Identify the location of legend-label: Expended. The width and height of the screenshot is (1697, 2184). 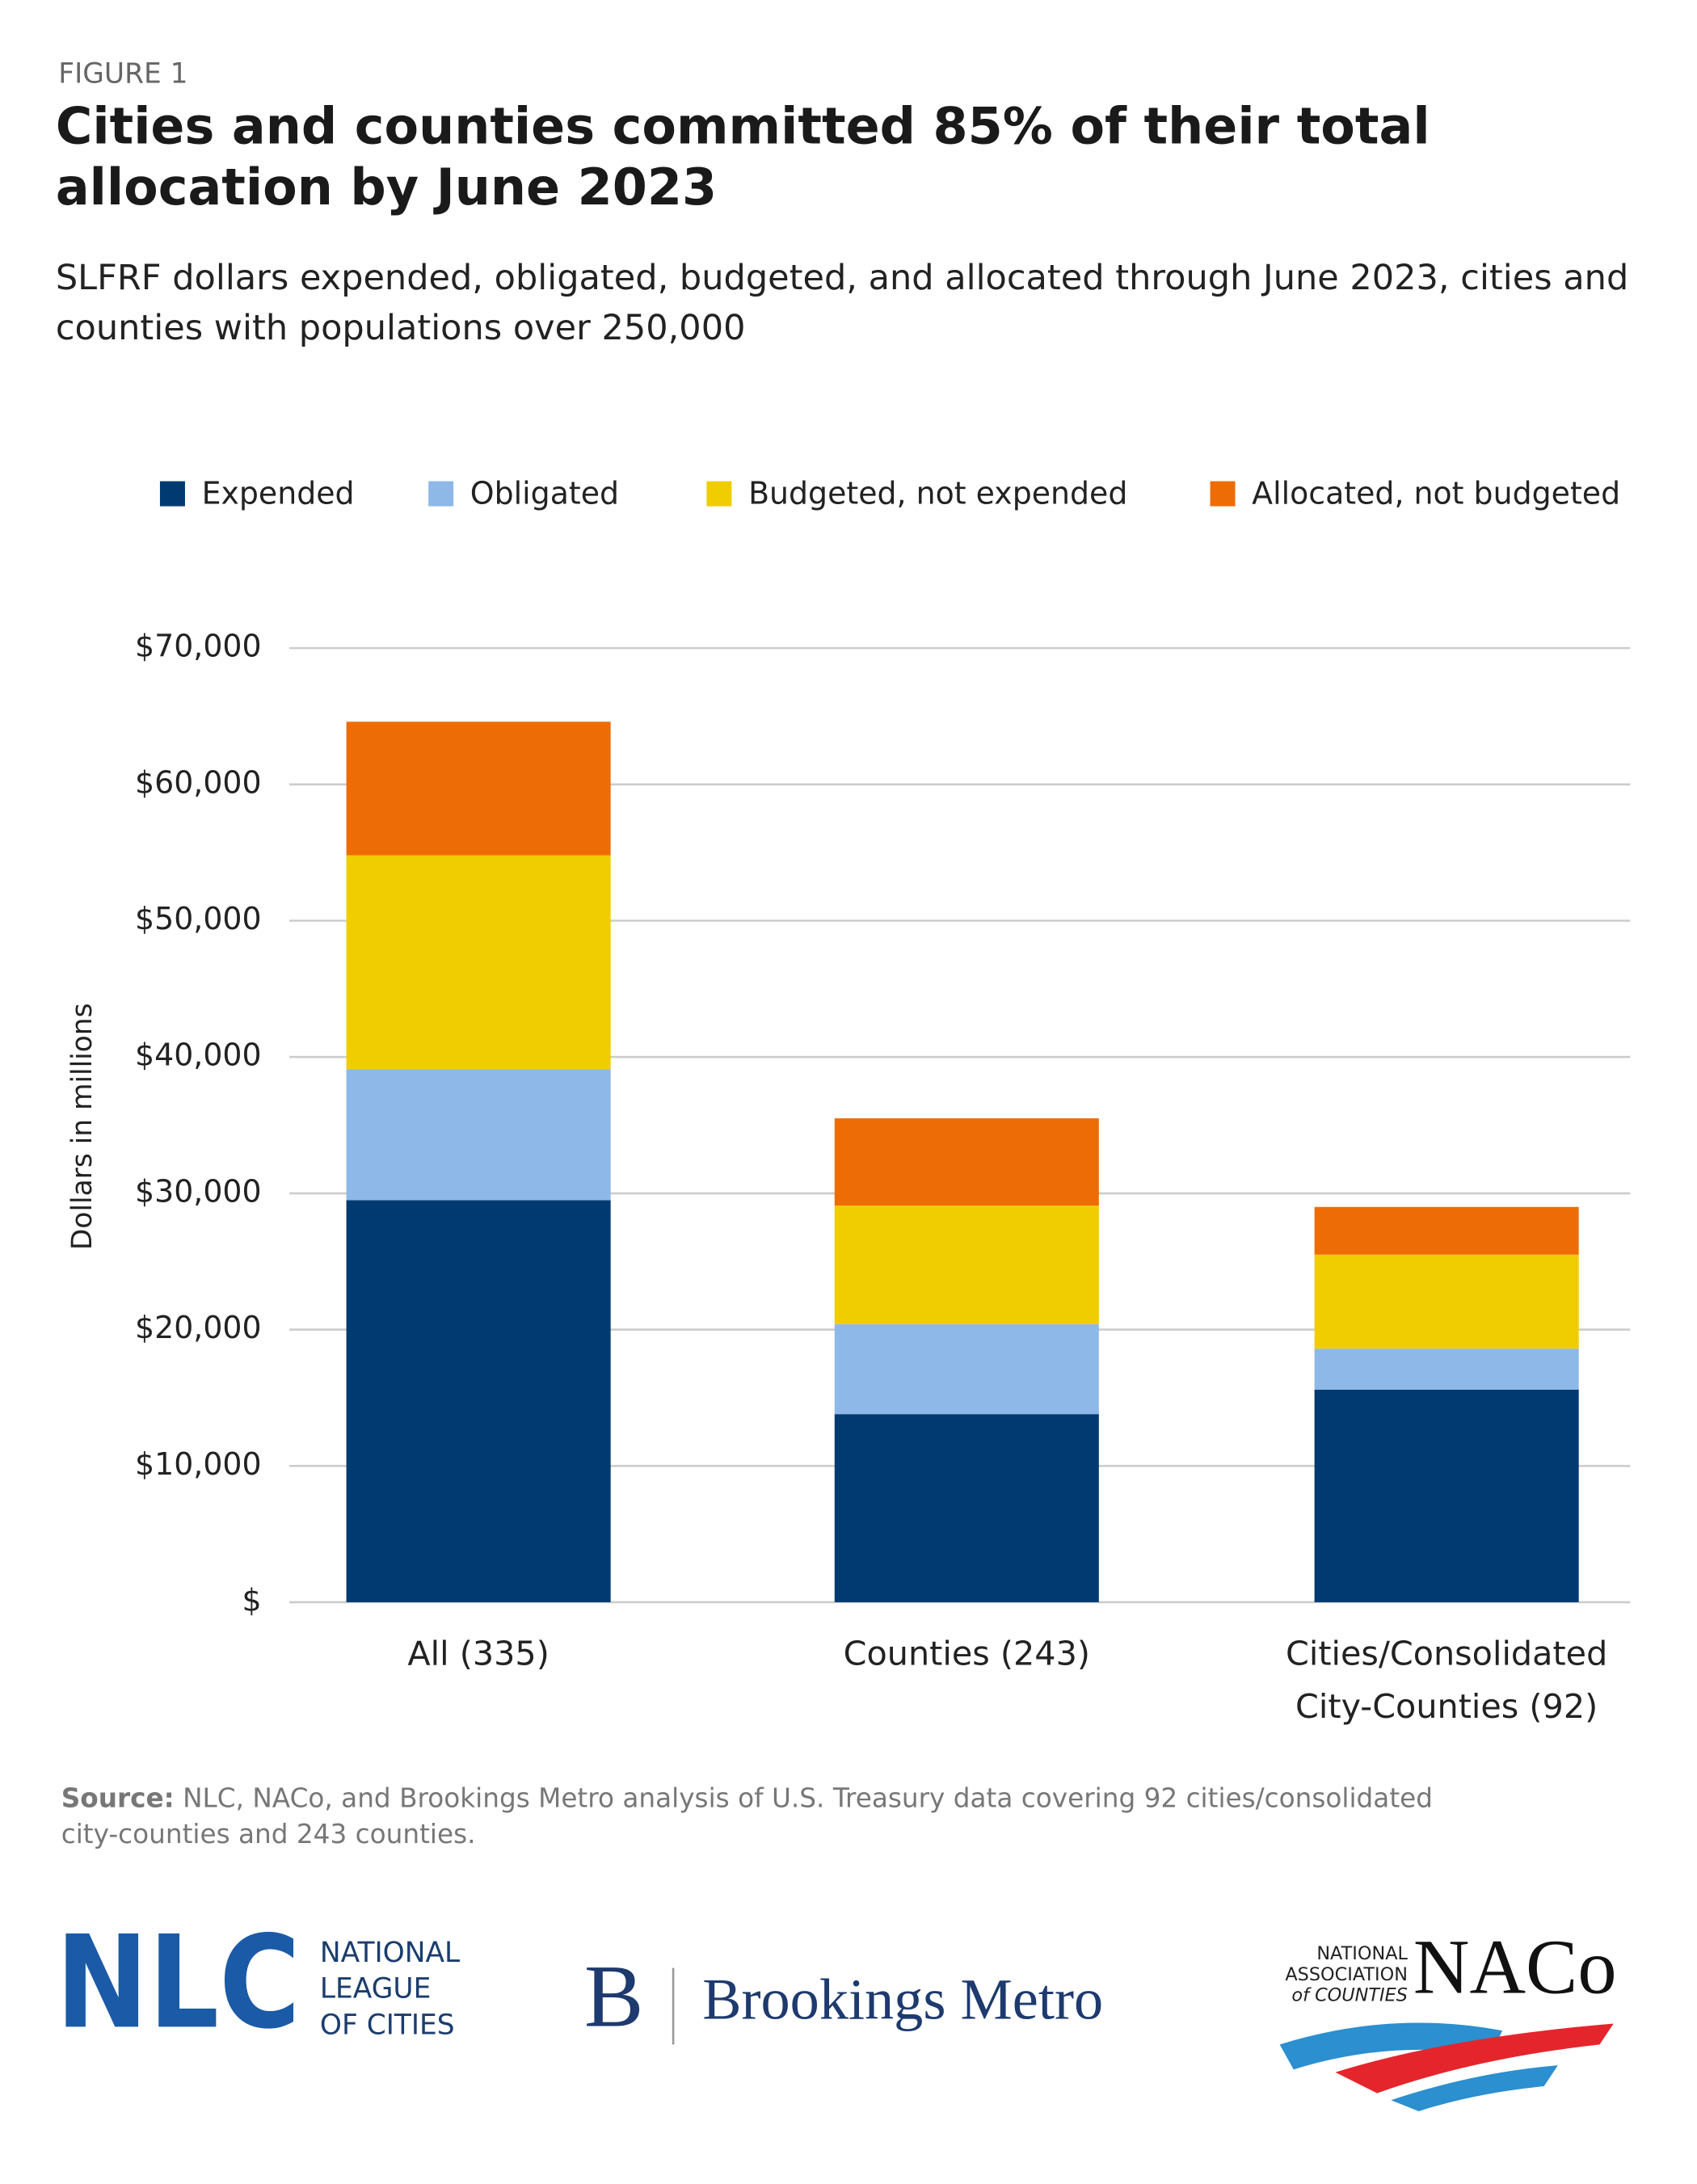
(278, 493).